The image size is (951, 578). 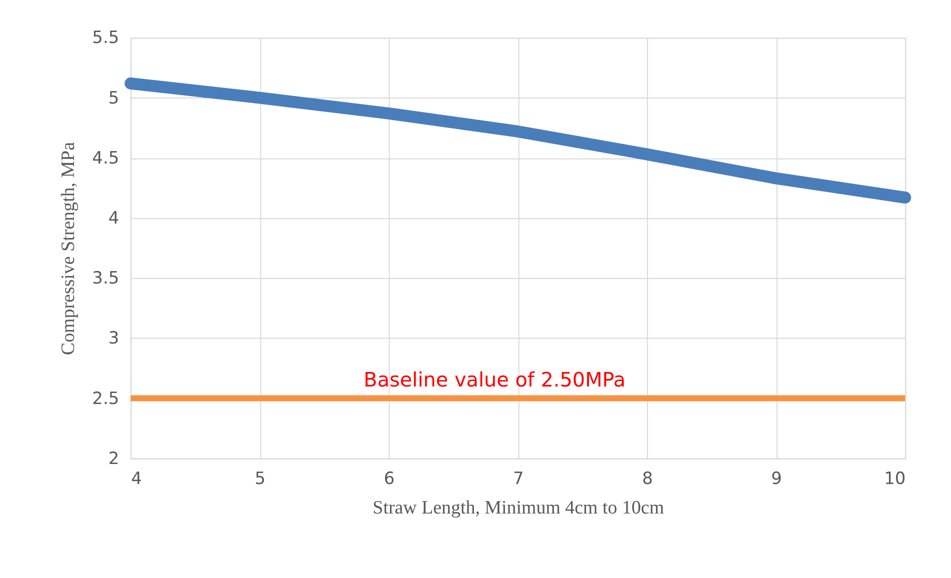 I want to click on x-tick-label: 9, so click(x=776, y=478).